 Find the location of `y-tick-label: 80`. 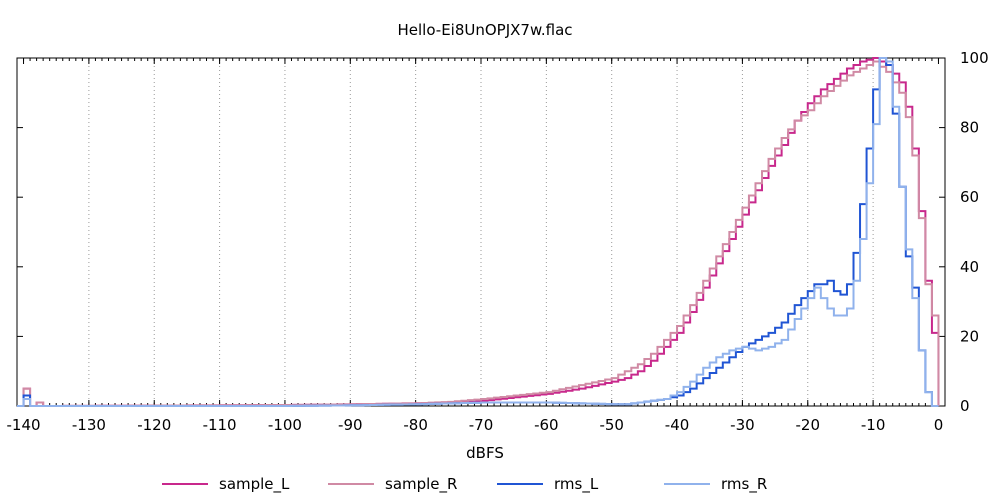

y-tick-label: 80 is located at coordinates (969, 128).